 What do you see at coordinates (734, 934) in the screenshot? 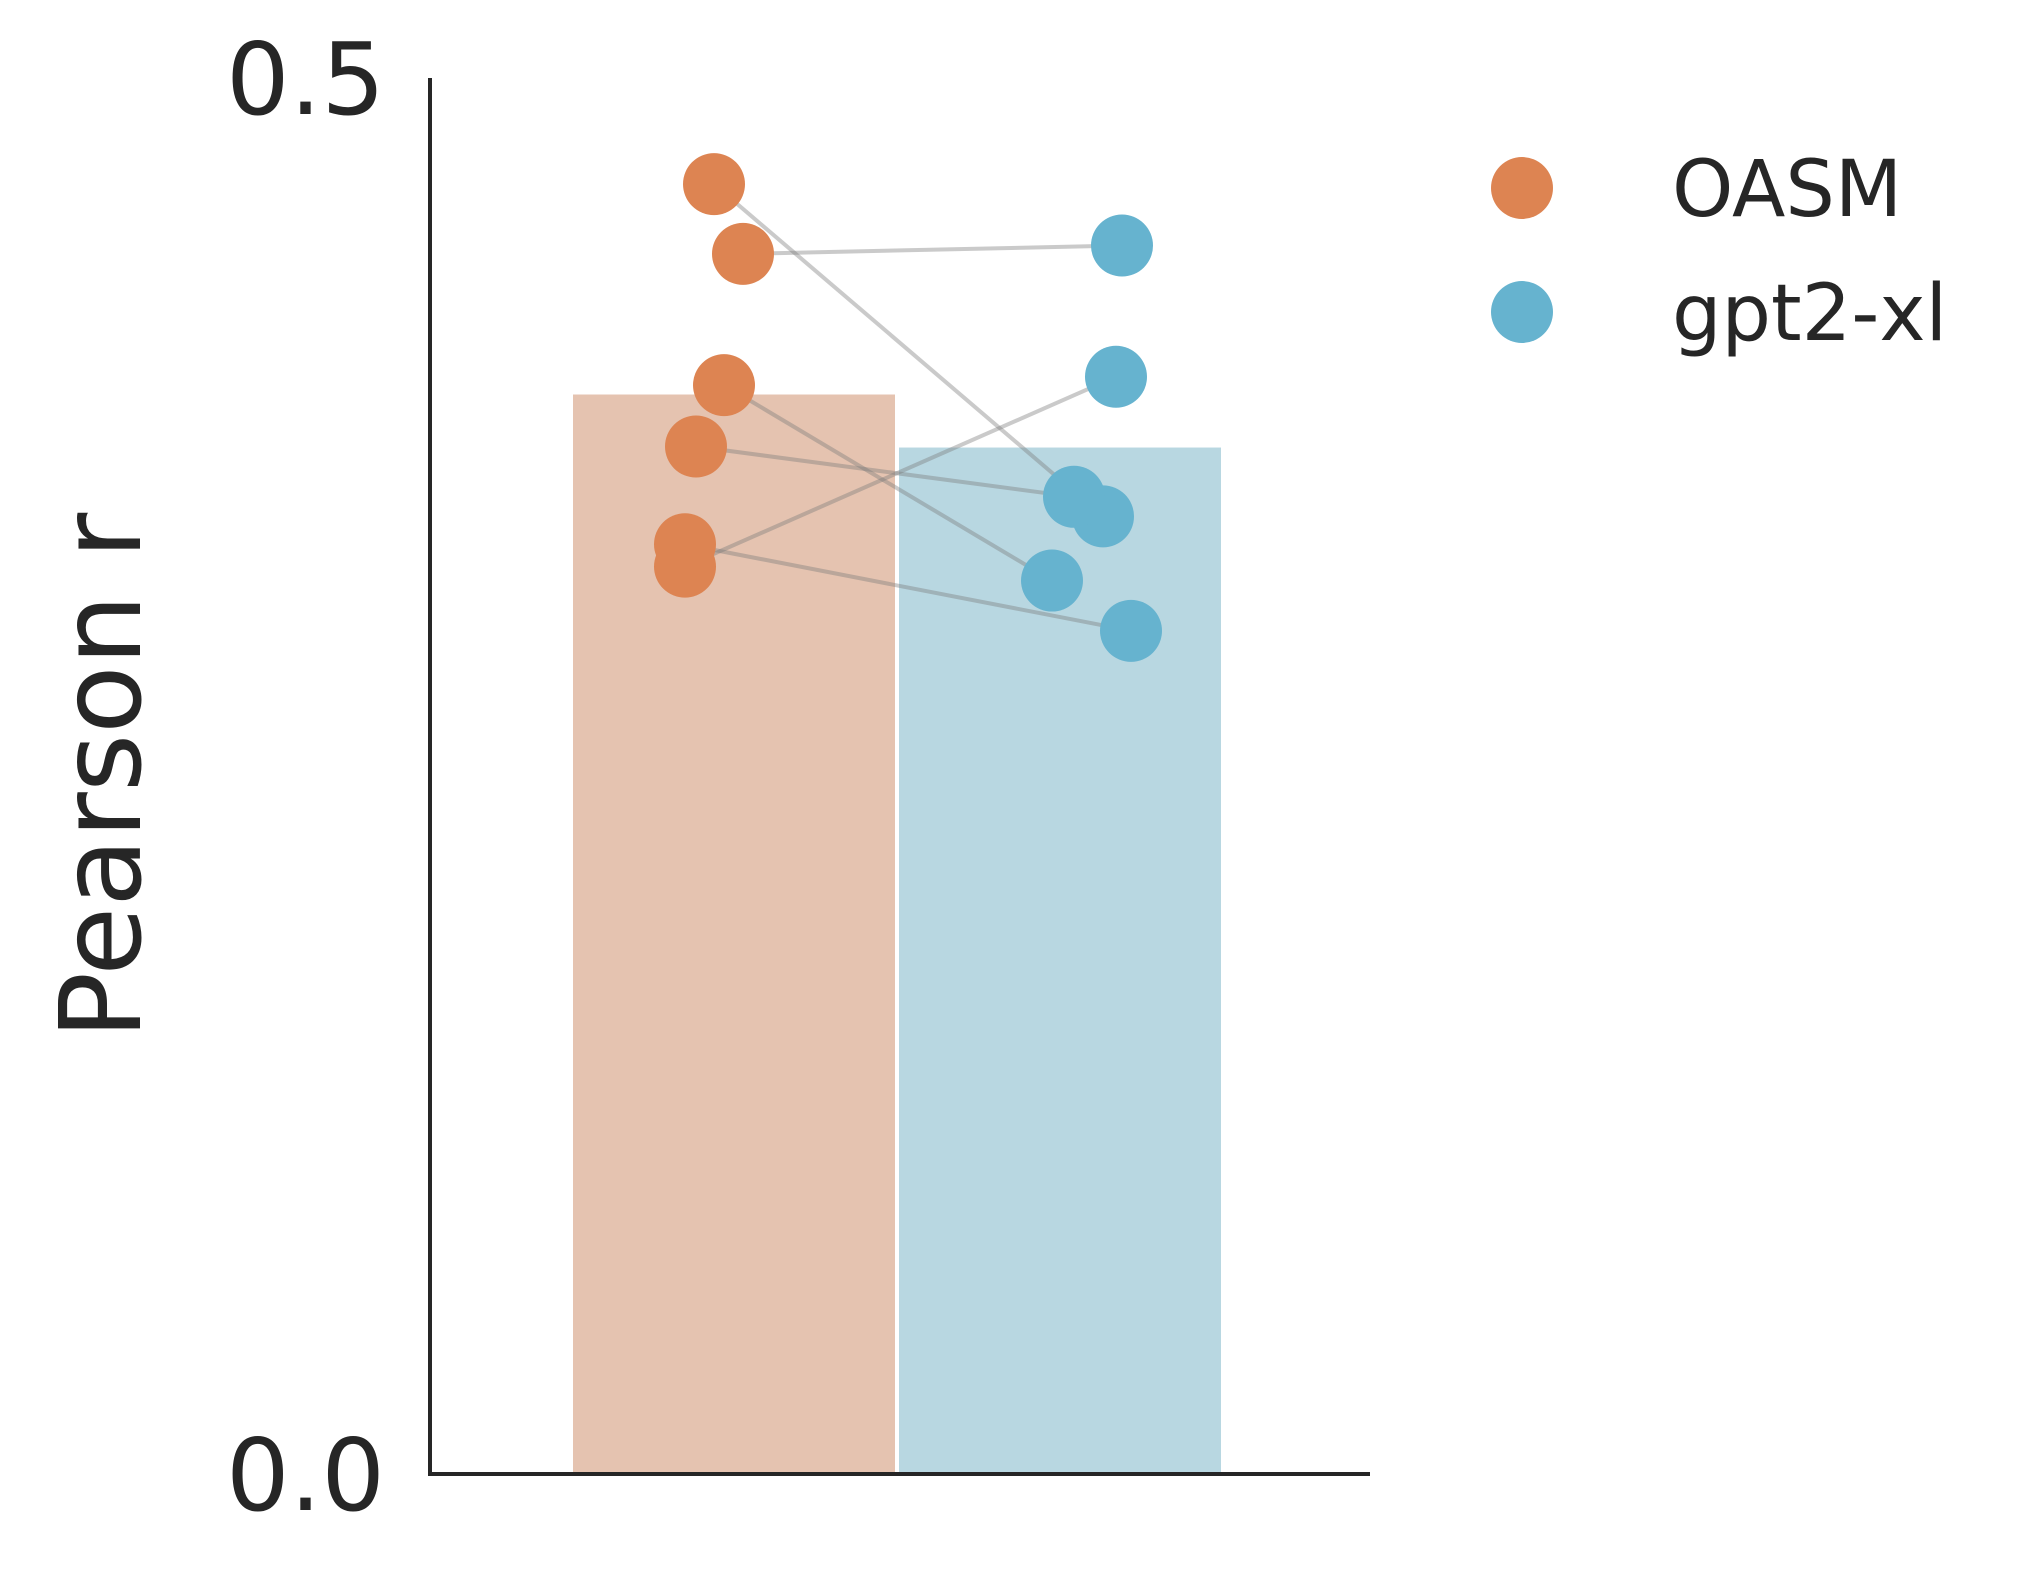
I see `bar-OASM` at bounding box center [734, 934].